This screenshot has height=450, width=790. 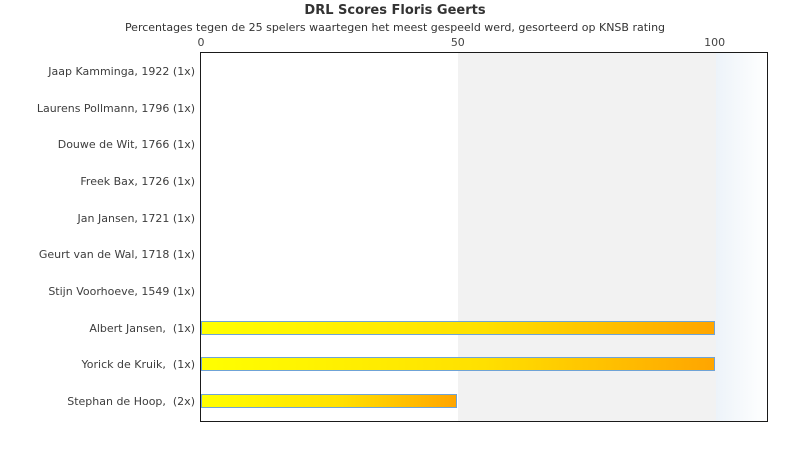 I want to click on category-label: Stijn Voorhoeve, 1549 (1x), so click(x=121, y=292).